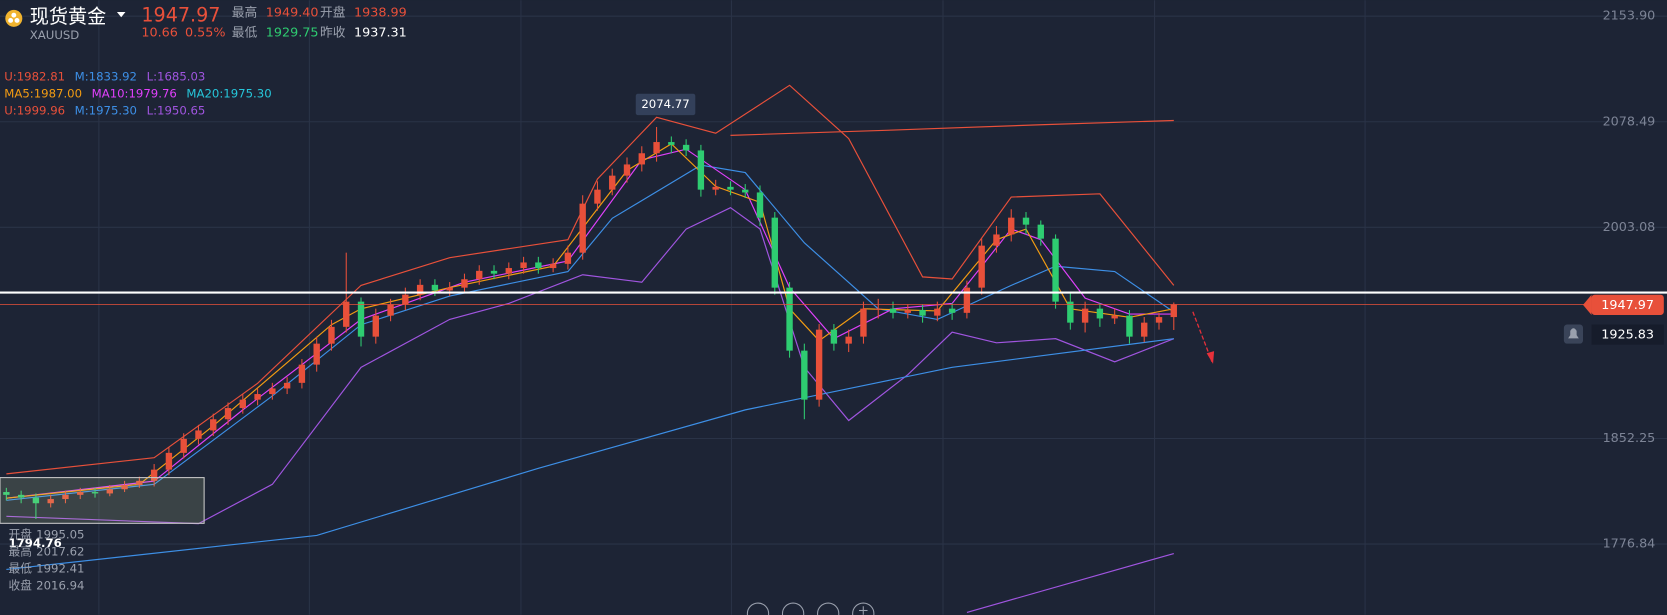 The width and height of the screenshot is (1667, 615). What do you see at coordinates (292, 13) in the screenshot?
I see `stat-value: 1949.40` at bounding box center [292, 13].